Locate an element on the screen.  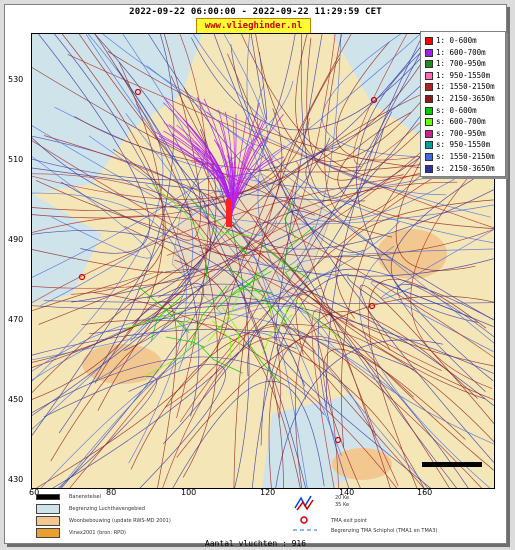
runway-swatch is located at coordinates (48, 497).